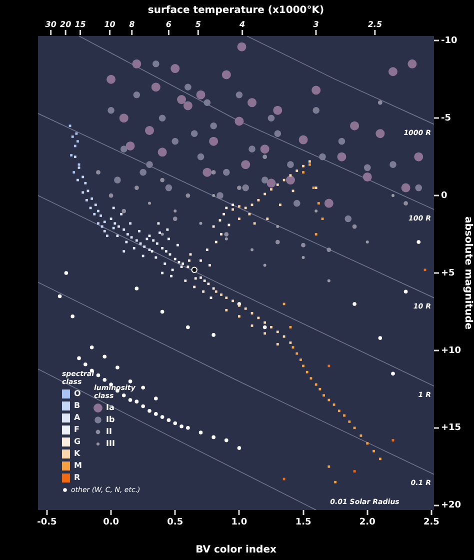 Image resolution: width=474 pixels, height=560 pixels. I want to click on text: 6, so click(169, 24).